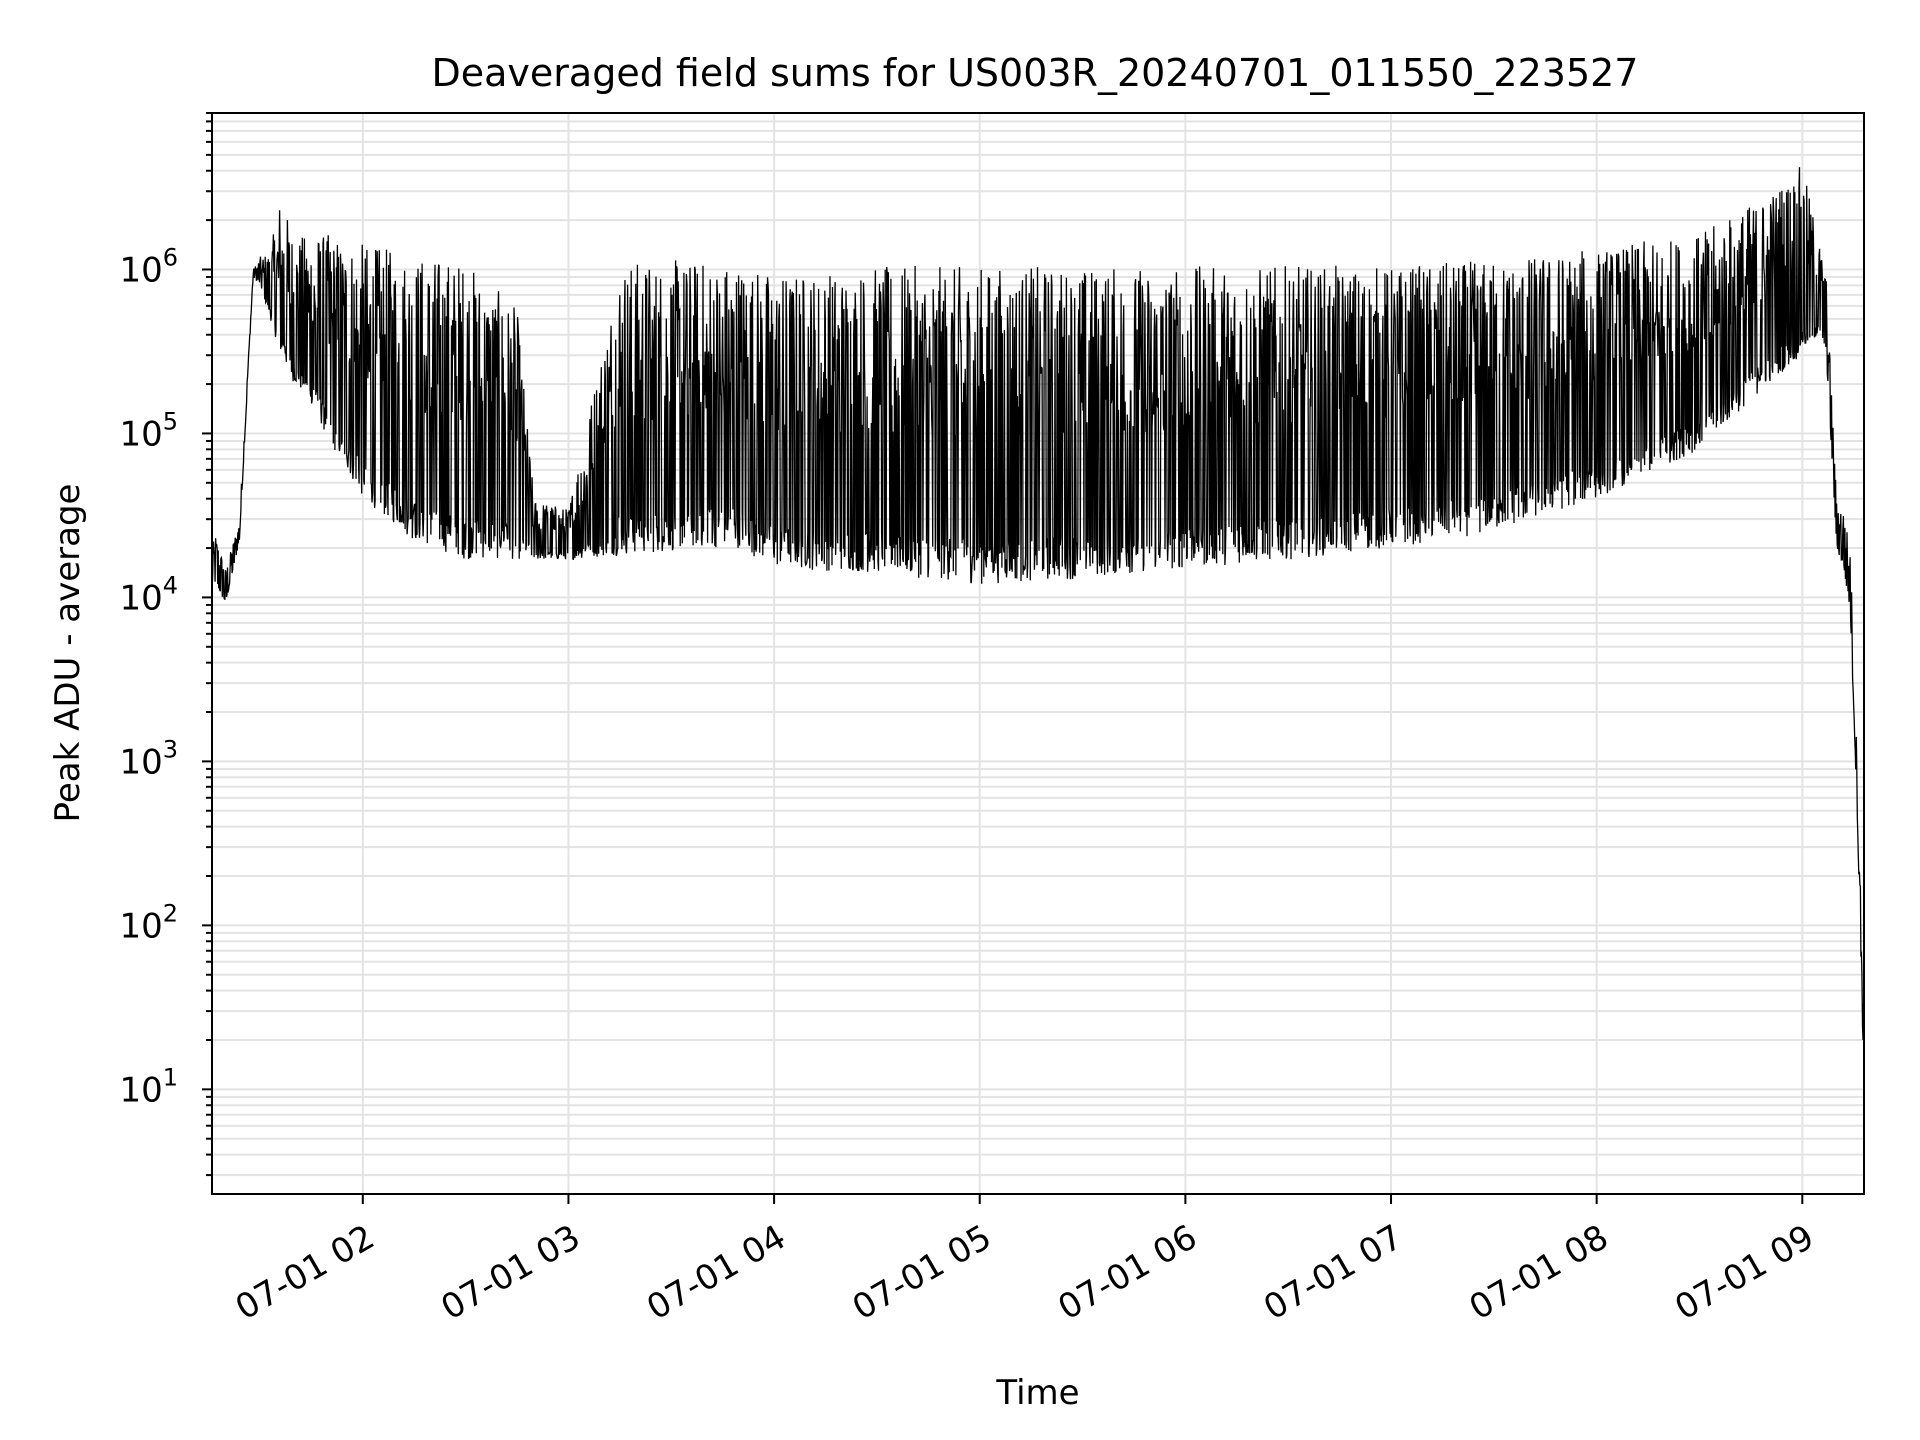 The image size is (1920, 1440). Describe the element at coordinates (1127, 1272) in the screenshot. I see `x-tick-label: 07-01 06` at that location.